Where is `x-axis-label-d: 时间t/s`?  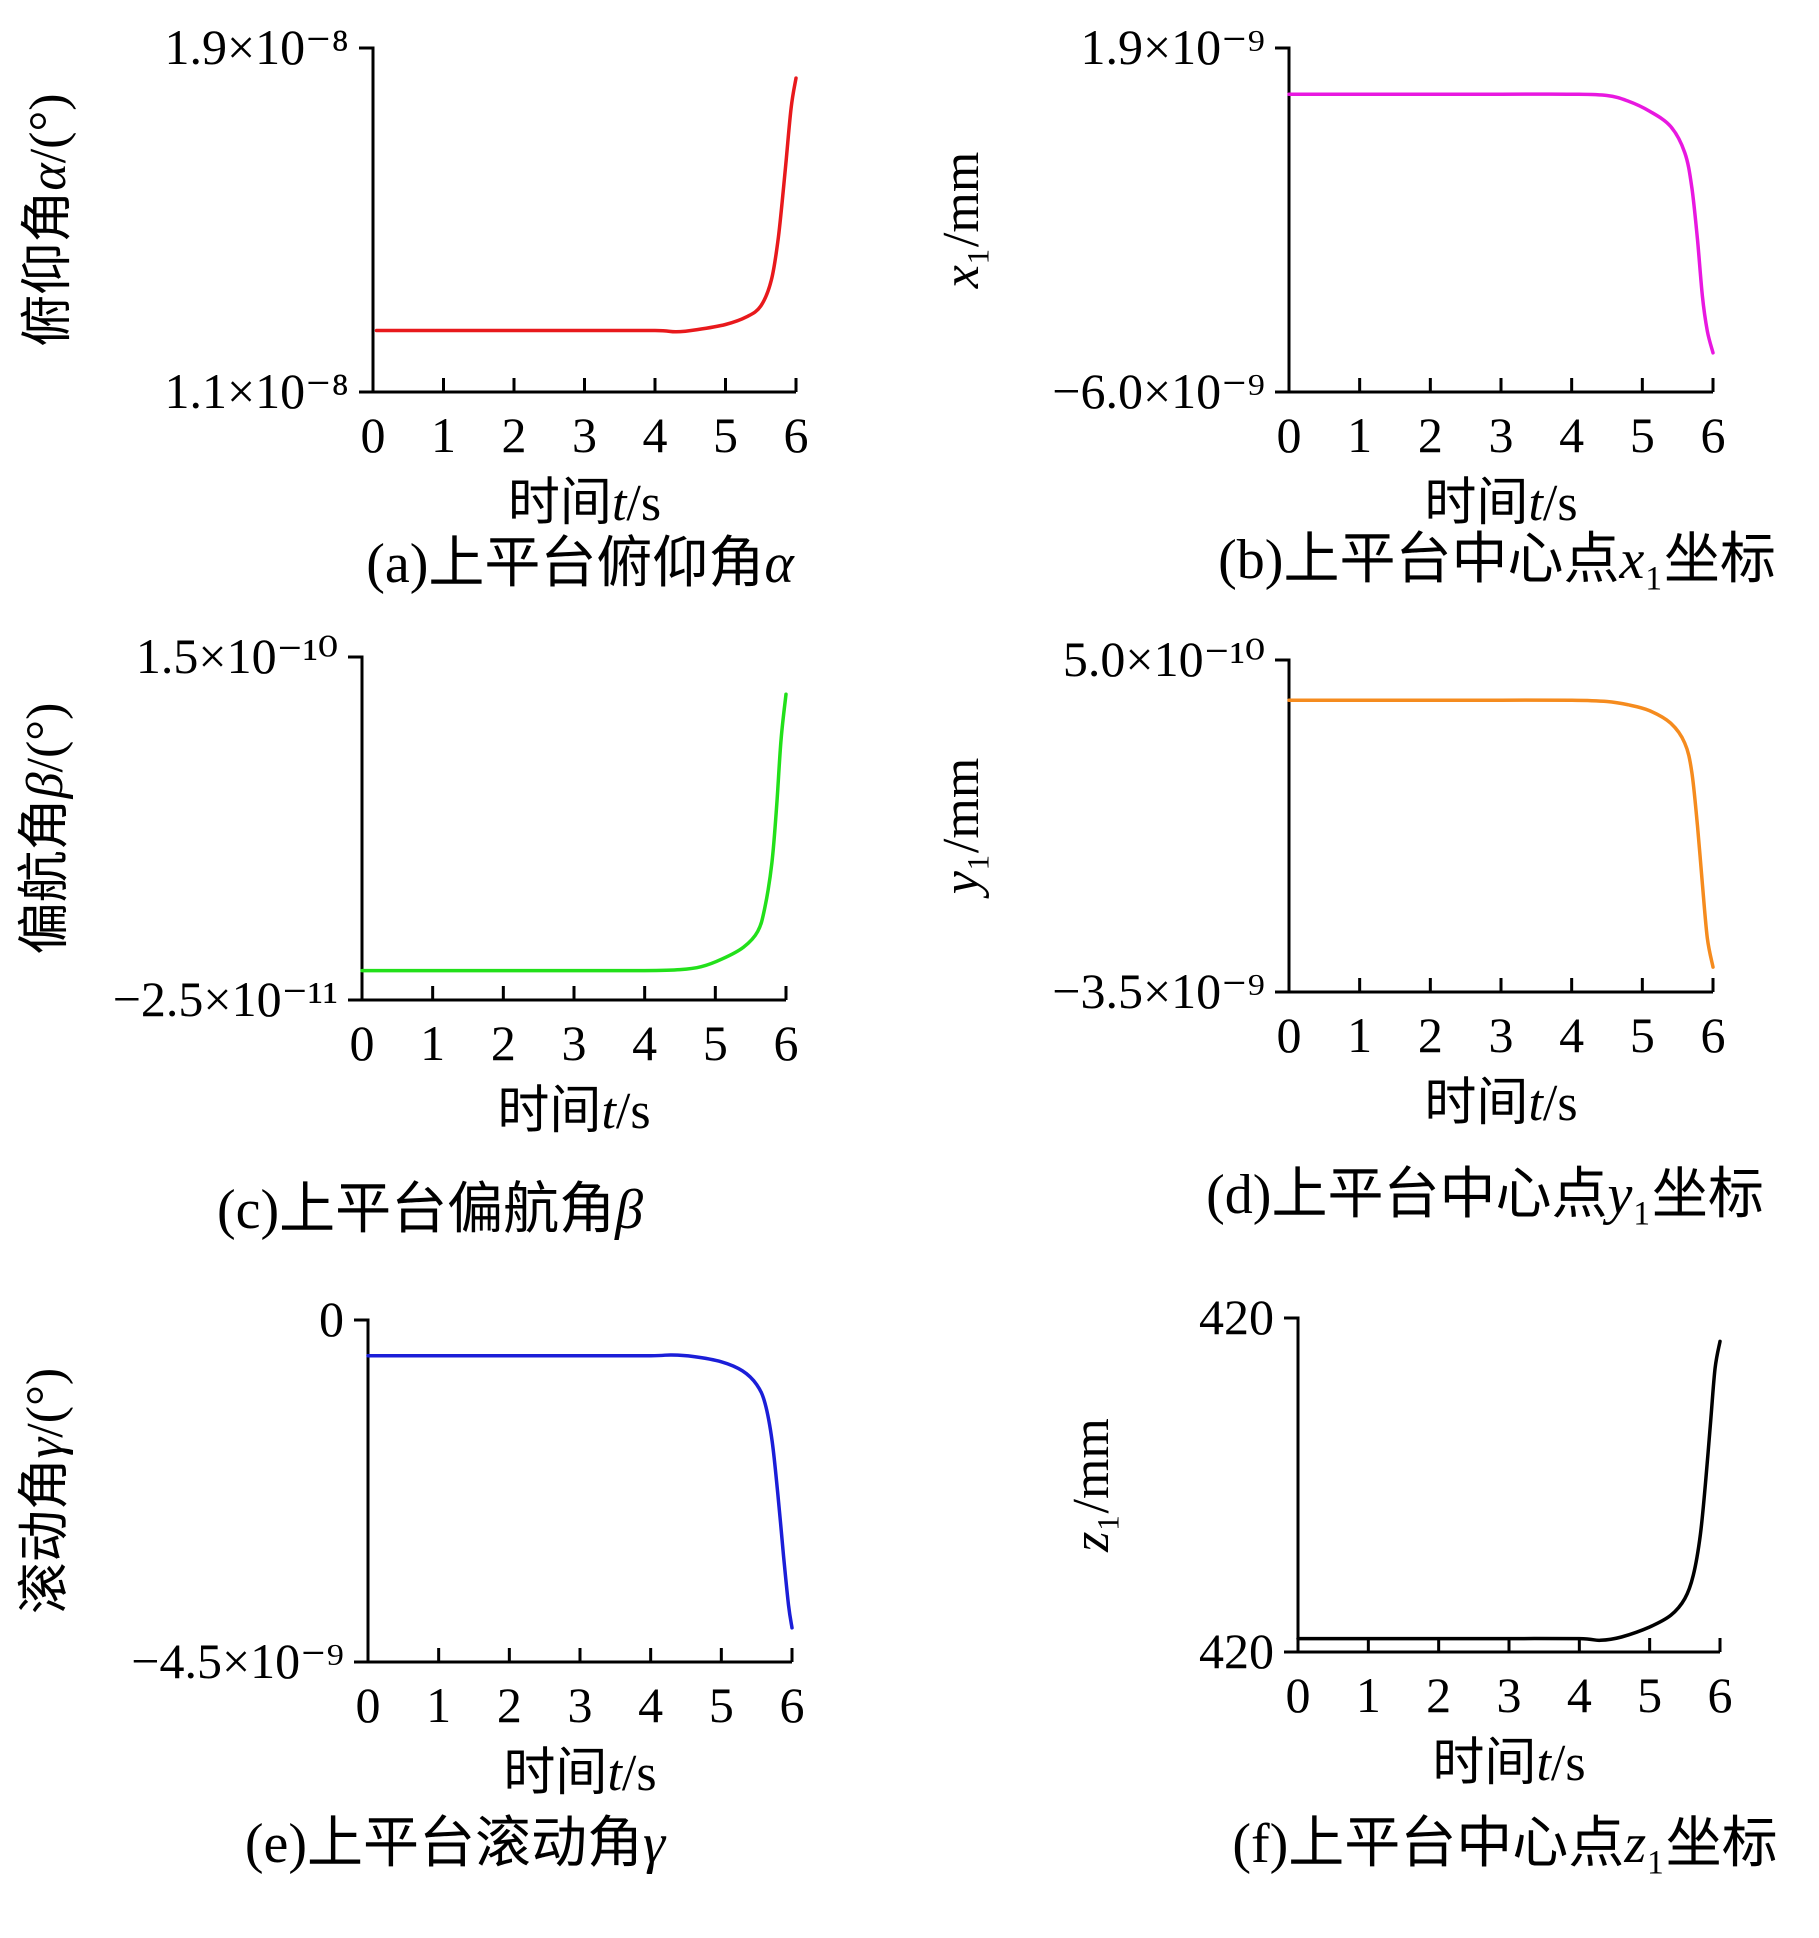
x-axis-label-d: 时间t/s is located at coordinates (1500, 1103).